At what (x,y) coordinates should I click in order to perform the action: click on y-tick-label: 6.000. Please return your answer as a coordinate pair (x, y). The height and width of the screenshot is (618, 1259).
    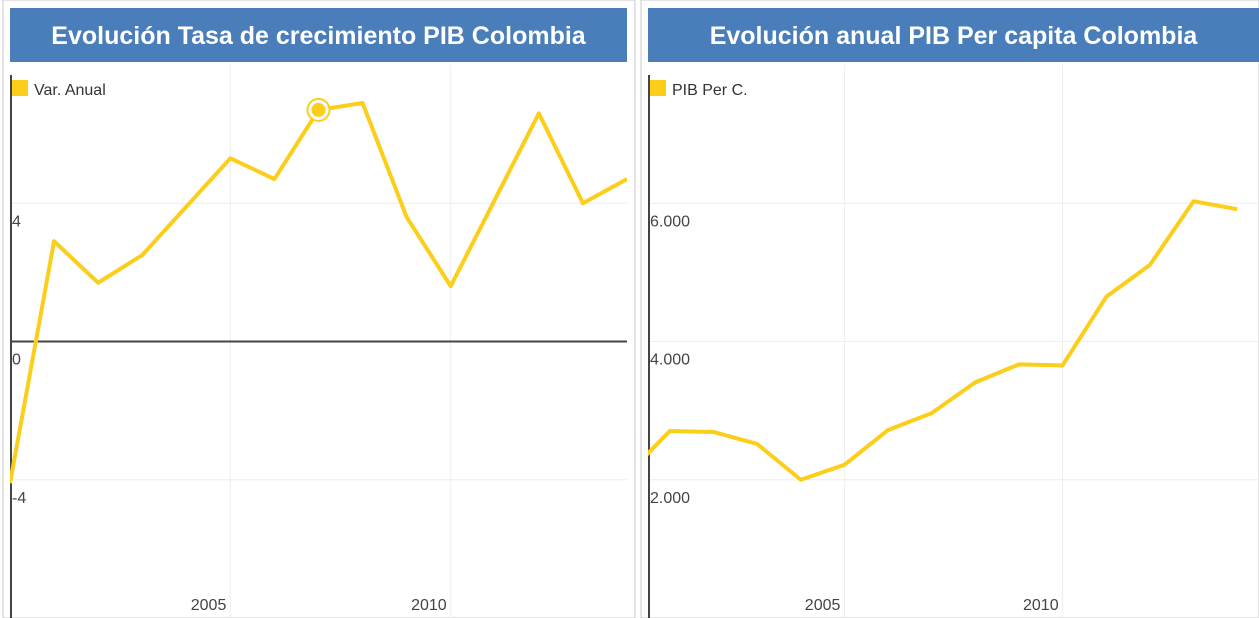
    Looking at the image, I should click on (670, 221).